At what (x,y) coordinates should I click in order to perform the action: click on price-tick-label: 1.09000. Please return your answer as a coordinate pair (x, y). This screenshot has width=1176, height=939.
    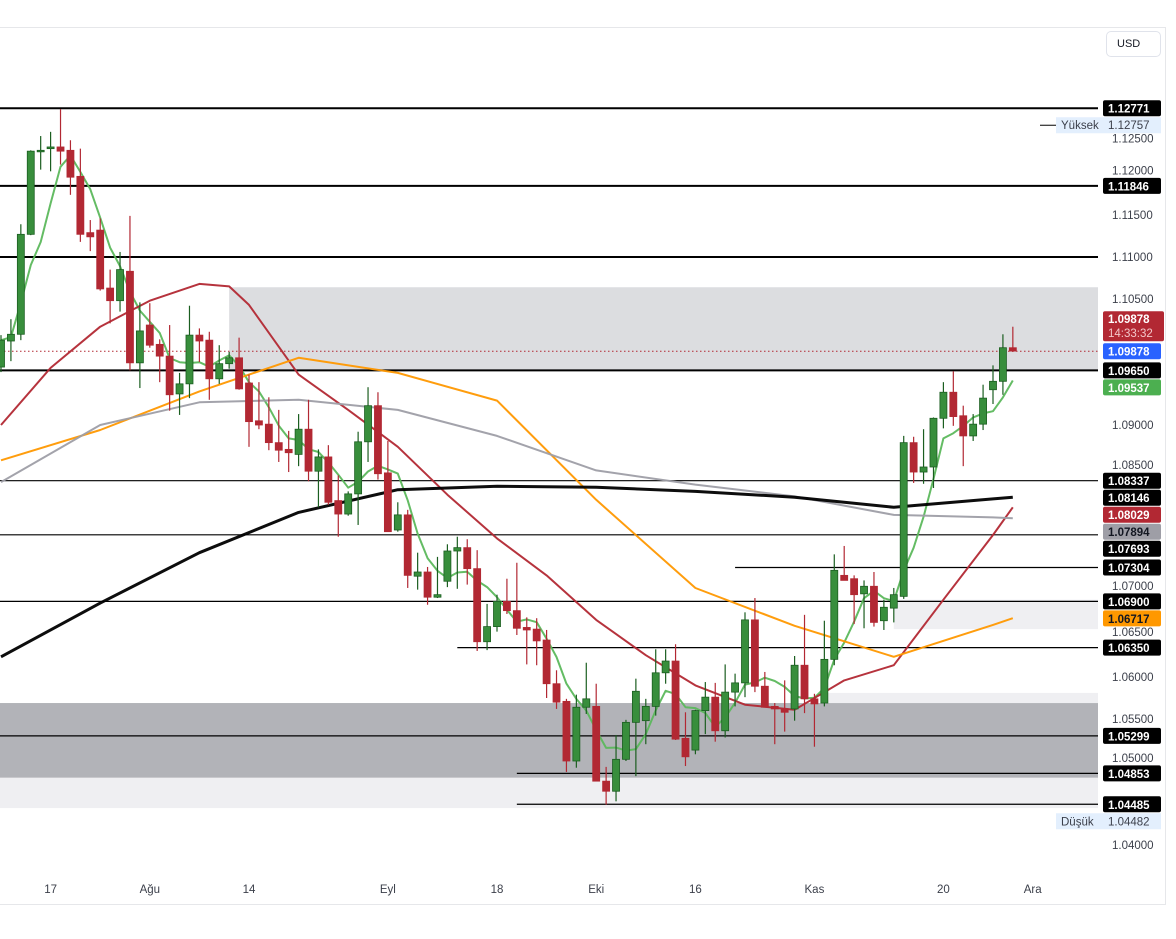
    Looking at the image, I should click on (1133, 426).